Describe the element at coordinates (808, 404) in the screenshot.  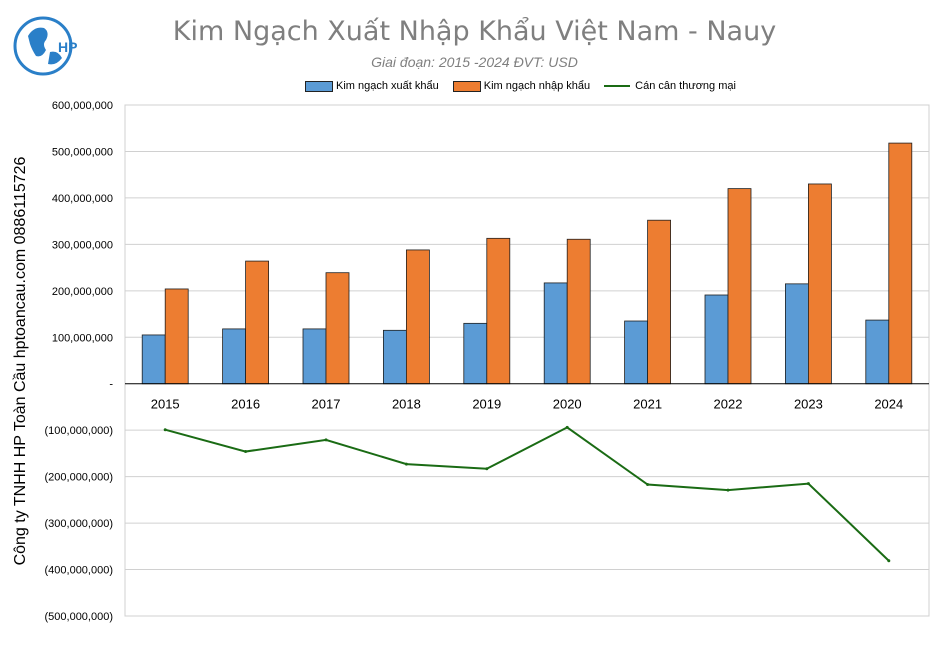
I see `x-tick-label: 2023` at that location.